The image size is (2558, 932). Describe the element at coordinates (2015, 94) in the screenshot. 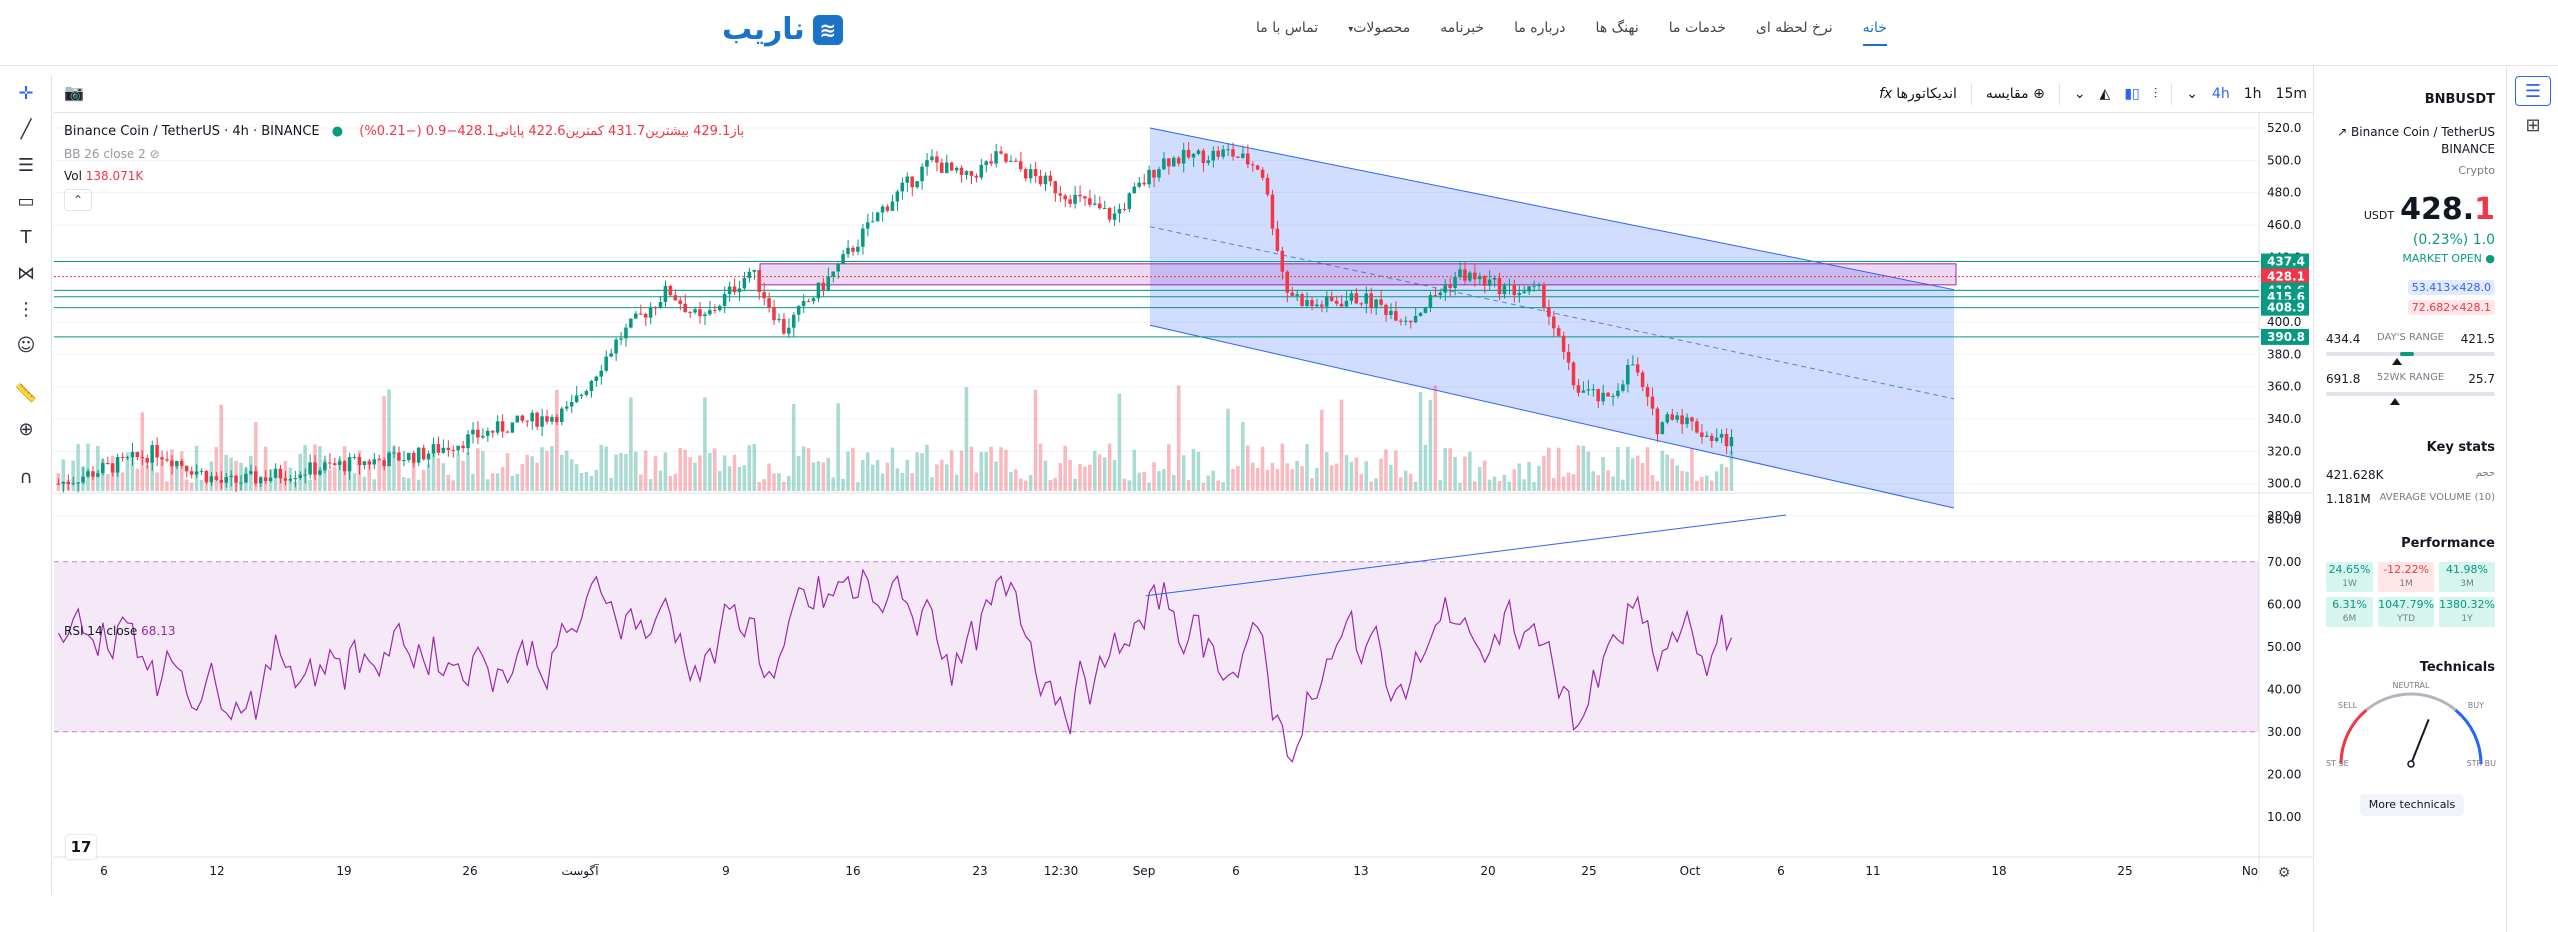

I see `compare-button: مقایسه ⊕` at that location.